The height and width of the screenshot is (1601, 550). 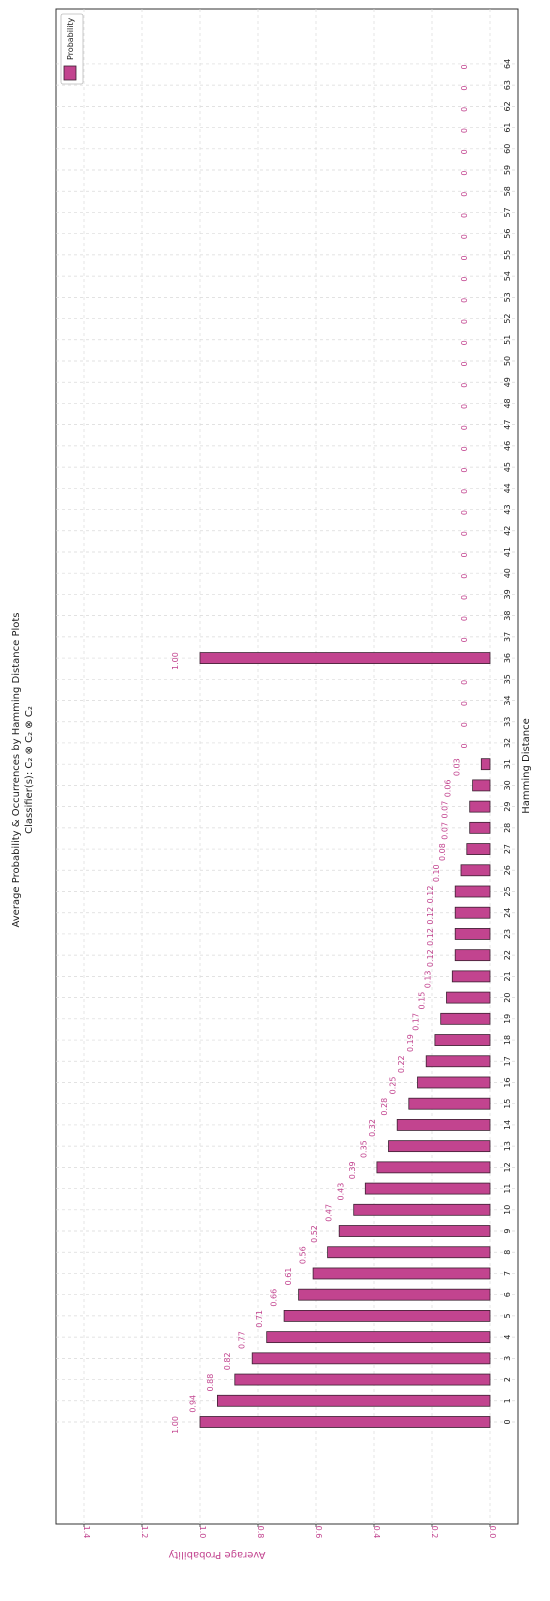 I want to click on x-tick-2: 2, so click(x=507, y=1379).